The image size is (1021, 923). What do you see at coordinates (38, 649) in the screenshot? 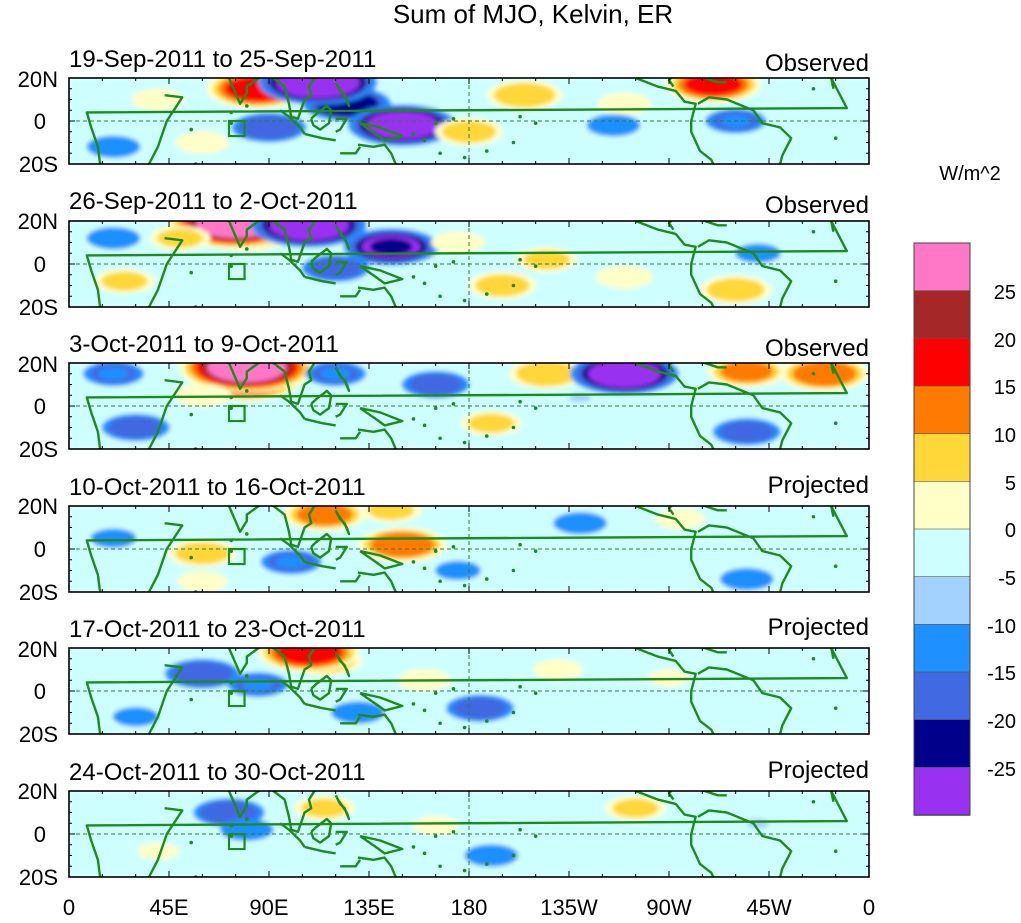
I see `lat-tick-20n: 20N` at bounding box center [38, 649].